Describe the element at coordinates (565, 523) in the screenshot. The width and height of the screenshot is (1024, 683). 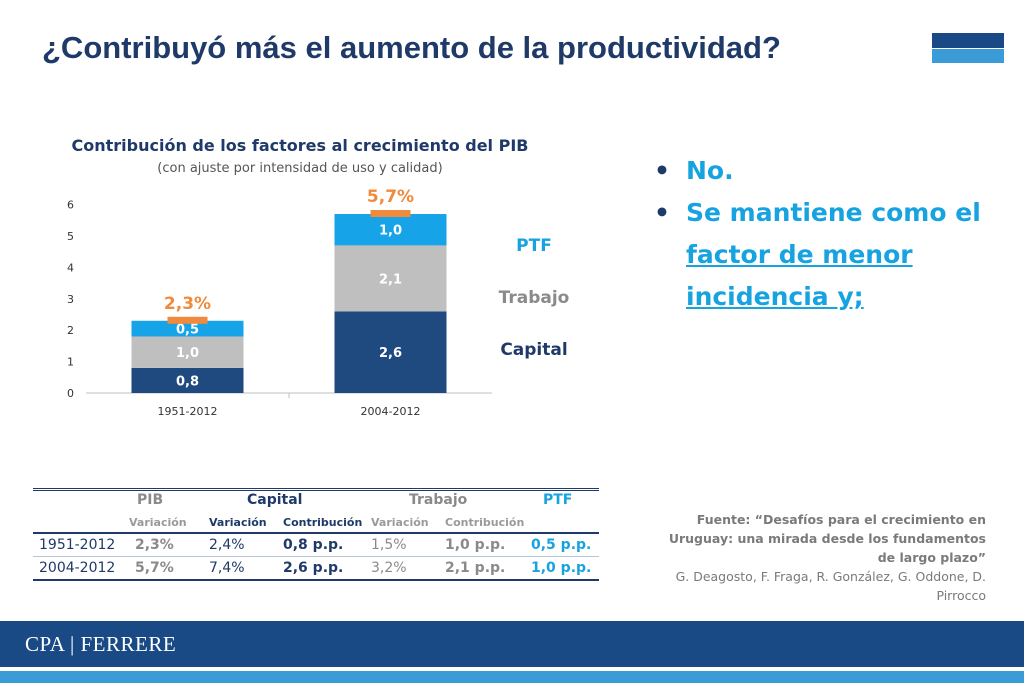
I see `subheader-ptf-empty` at that location.